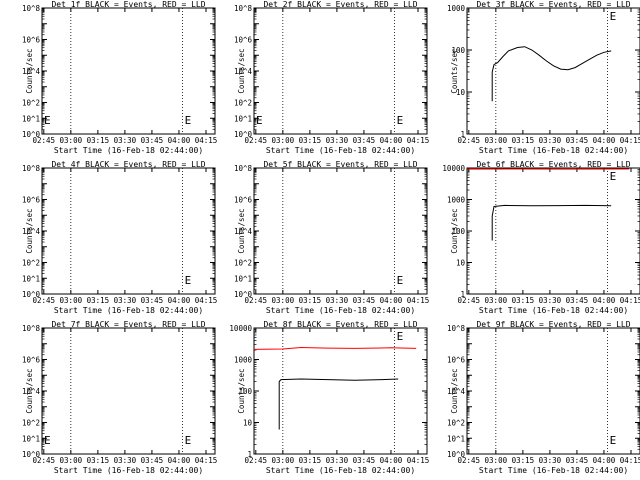 The width and height of the screenshot is (640, 480). What do you see at coordinates (553, 4) in the screenshot?
I see `chart-title: Det 3f BLACK = Events, RED = LLD` at bounding box center [553, 4].